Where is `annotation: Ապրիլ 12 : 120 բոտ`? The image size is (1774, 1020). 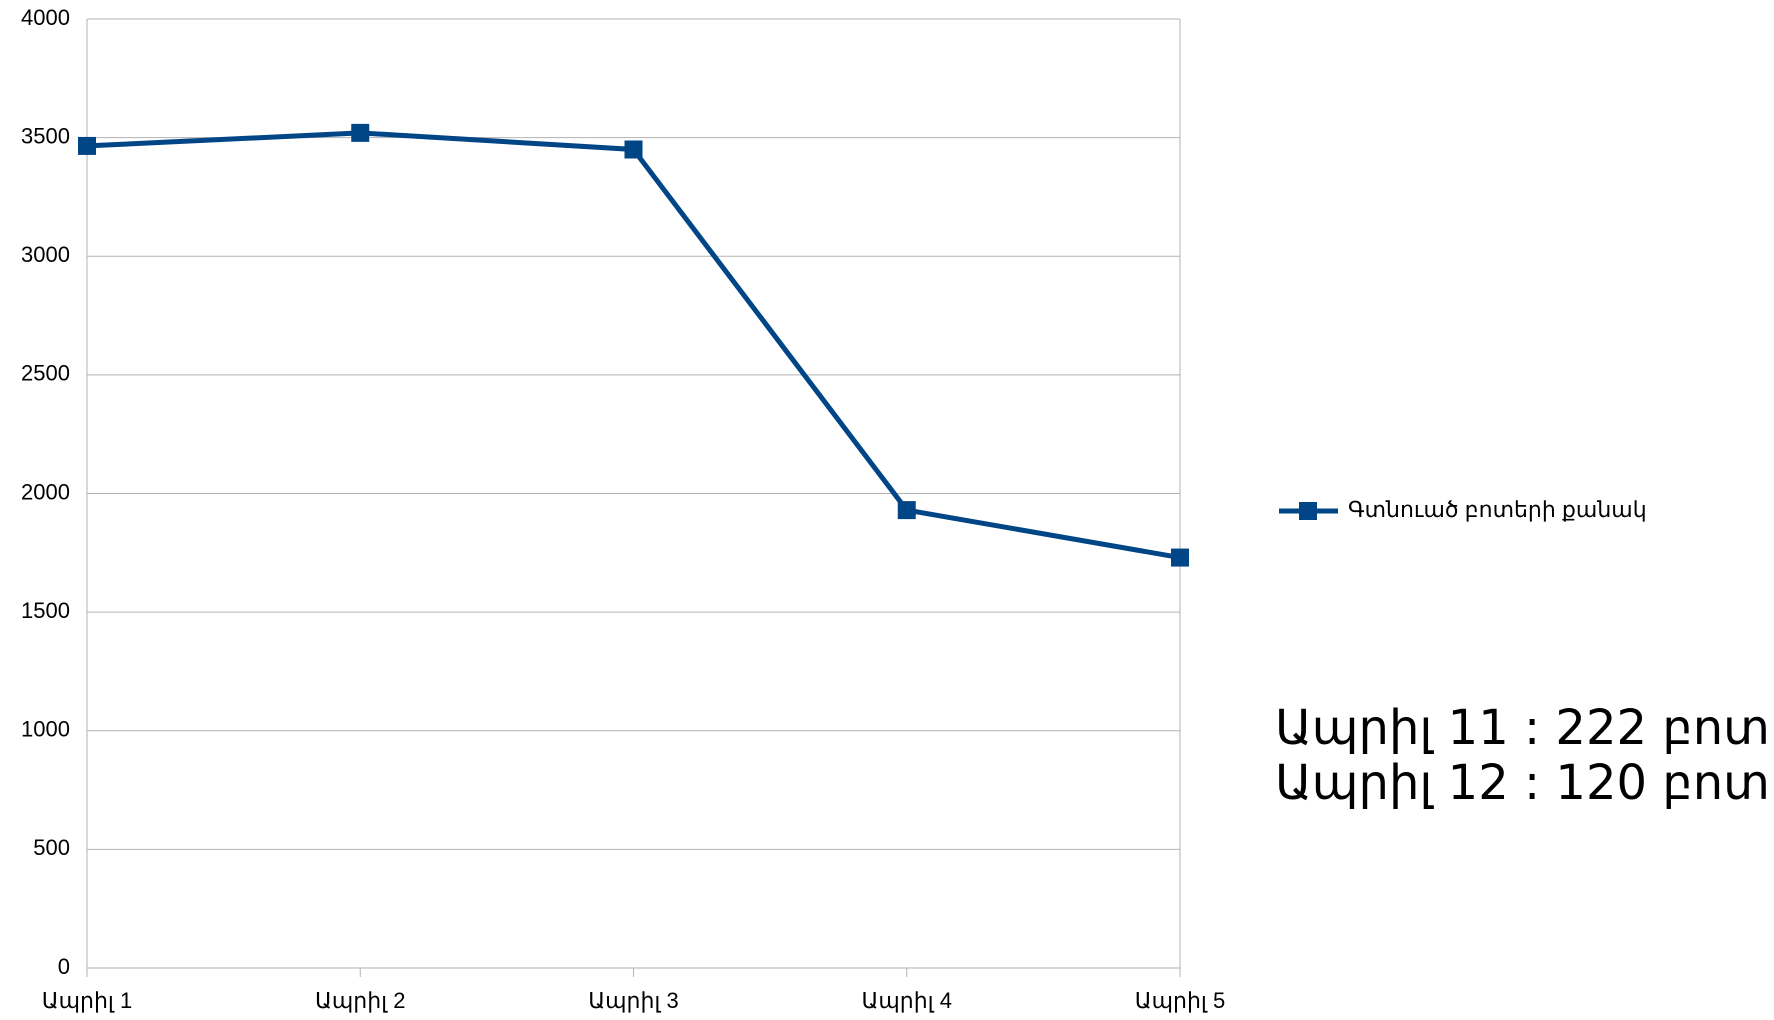 annotation: Ապրիլ 12 : 120 բոտ is located at coordinates (1522, 783).